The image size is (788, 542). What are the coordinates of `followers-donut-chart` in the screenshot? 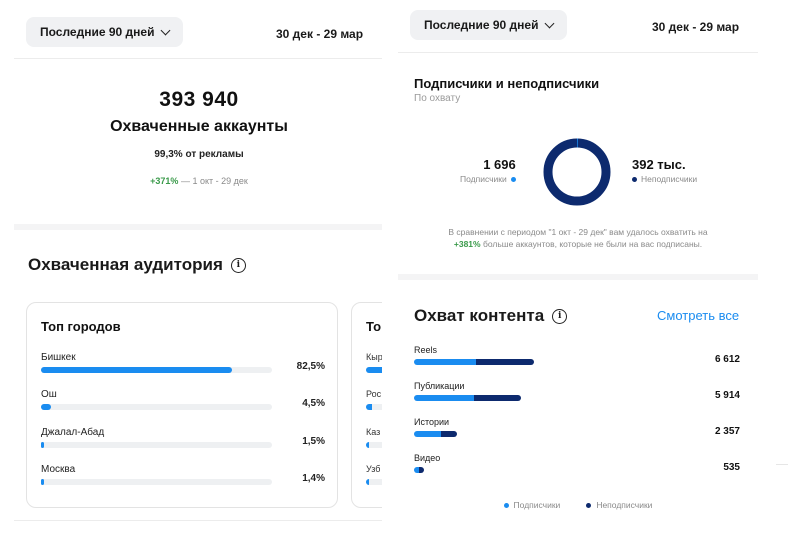 It's located at (577, 172).